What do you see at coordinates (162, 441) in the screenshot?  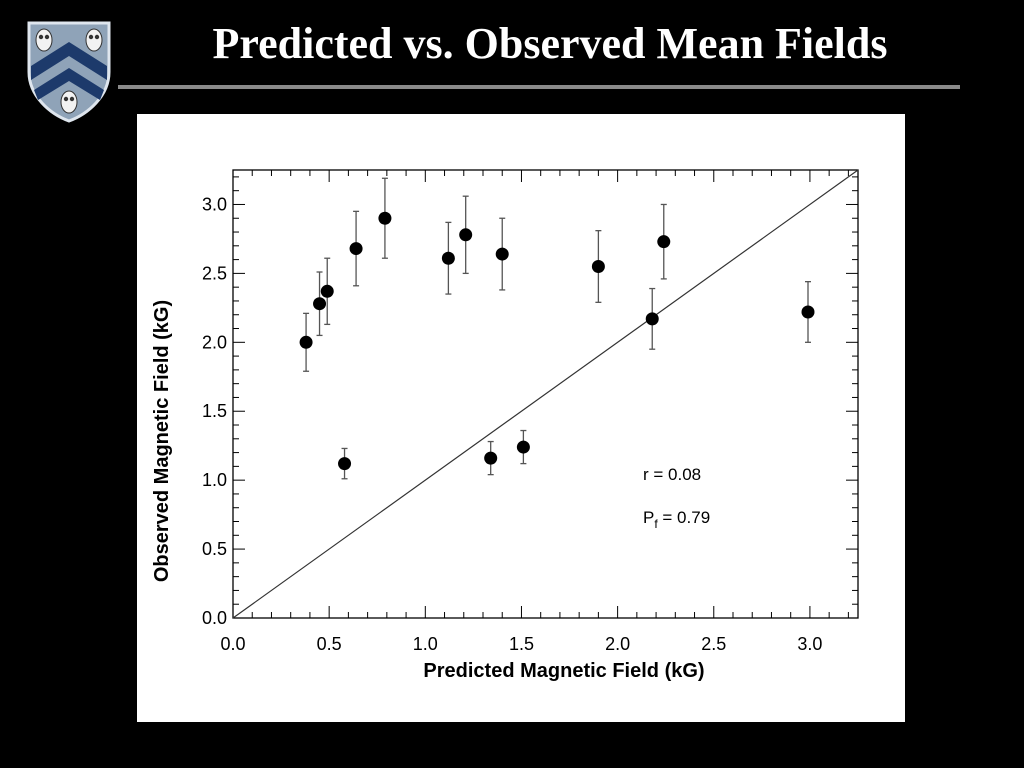 I see `y-axis-label: Observed Magnetic Field (kG)` at bounding box center [162, 441].